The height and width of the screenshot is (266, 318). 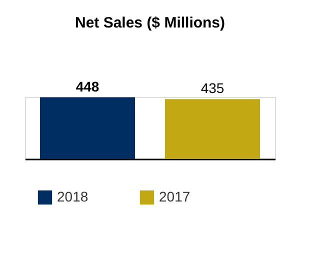 I want to click on chart-title: Net Sales ($ Millions), so click(x=150, y=23).